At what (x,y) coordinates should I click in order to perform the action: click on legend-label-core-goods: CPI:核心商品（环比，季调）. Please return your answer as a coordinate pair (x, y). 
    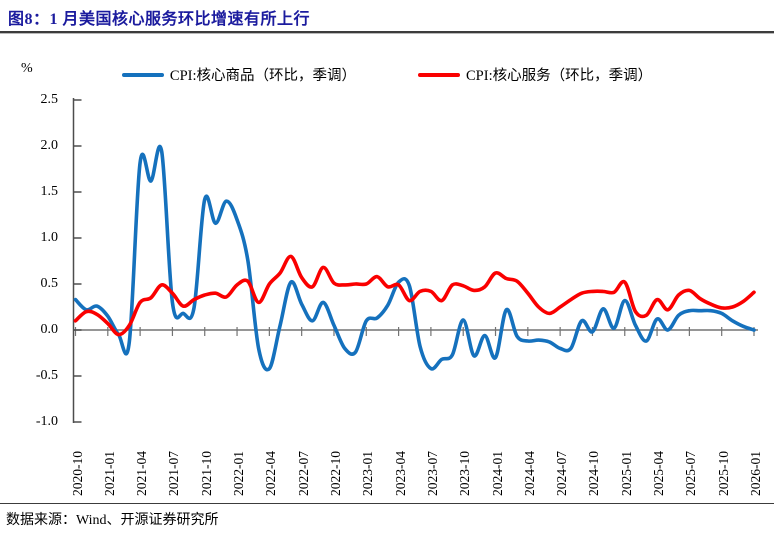
    Looking at the image, I should click on (262, 76).